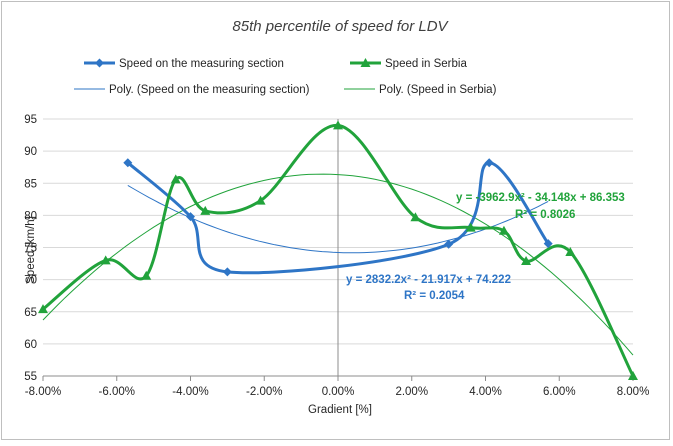  Describe the element at coordinates (201, 64) in the screenshot. I see `legend-label-measuring: Speed on the measuring section` at that location.